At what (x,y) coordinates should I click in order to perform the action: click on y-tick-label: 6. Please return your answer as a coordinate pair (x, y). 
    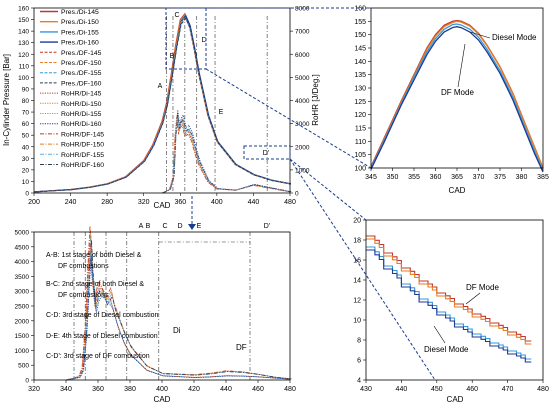
    Looking at the image, I should click on (359, 361).